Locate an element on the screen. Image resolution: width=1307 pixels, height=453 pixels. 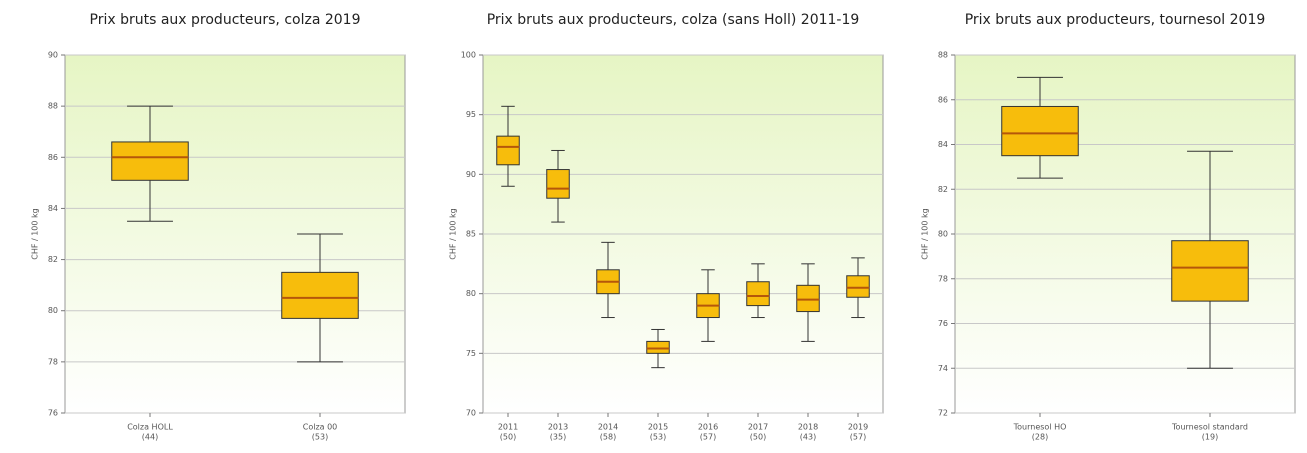
x-tick-note: (58) is located at coordinates (608, 437).